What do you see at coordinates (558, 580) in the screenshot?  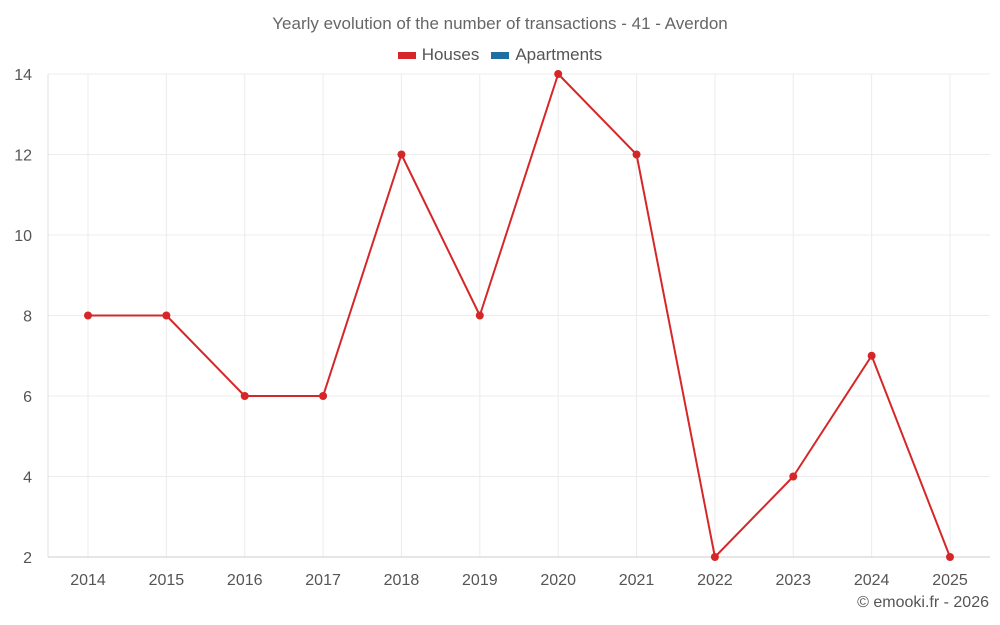 I see `x-tick-label-2020: 2020` at bounding box center [558, 580].